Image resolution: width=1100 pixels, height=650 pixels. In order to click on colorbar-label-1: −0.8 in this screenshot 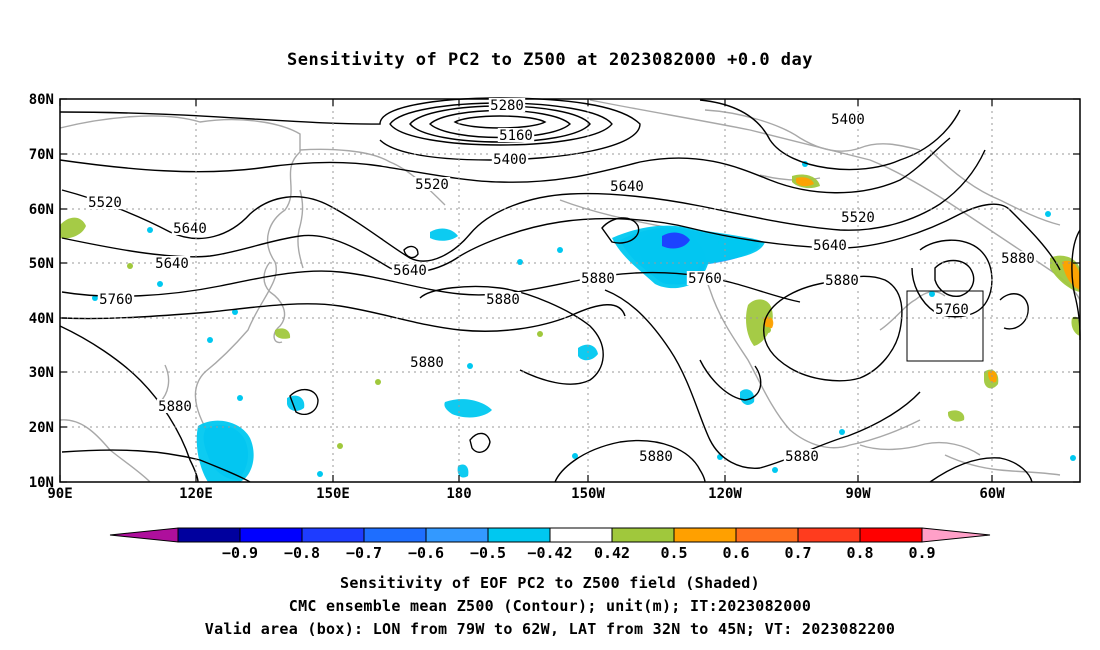, I will do `click(302, 553)`.